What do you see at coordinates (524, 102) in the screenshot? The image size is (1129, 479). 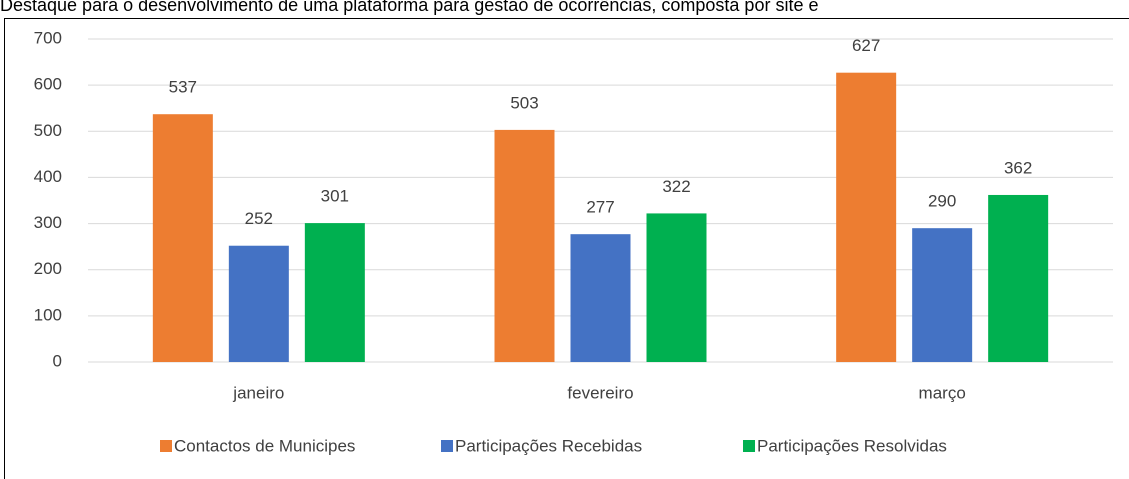 I see `data-label: 503` at bounding box center [524, 102].